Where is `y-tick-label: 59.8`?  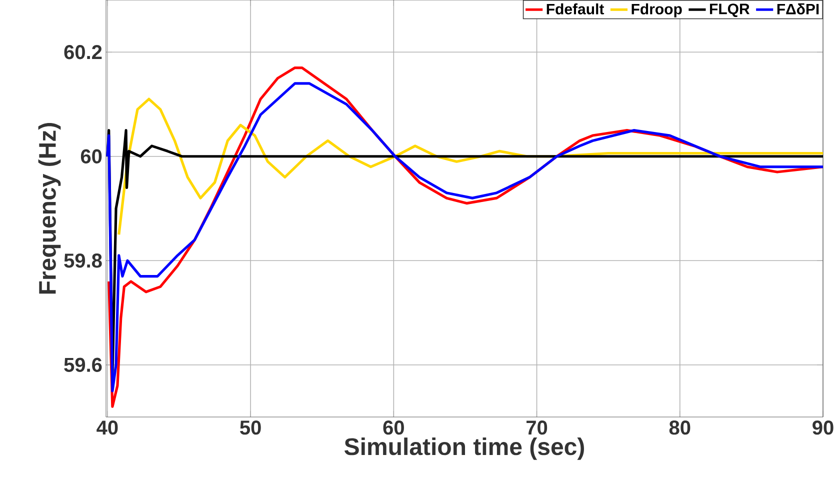 y-tick-label: 59.8 is located at coordinates (83, 261).